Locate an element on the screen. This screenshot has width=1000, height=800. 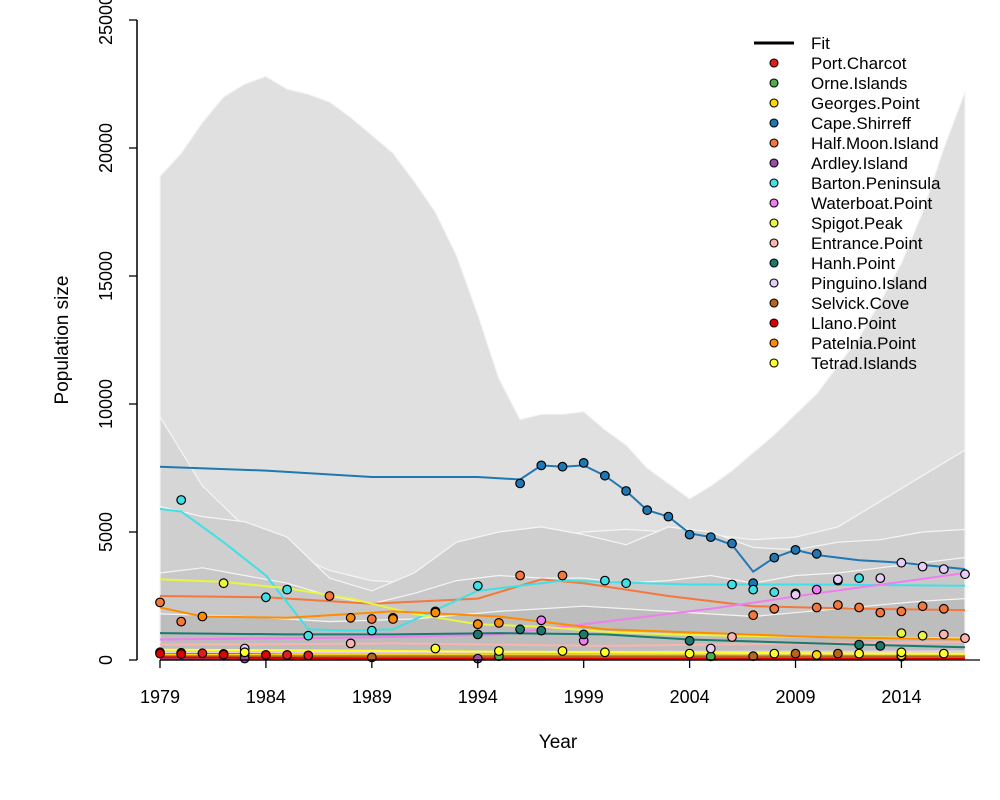
legend-label: Georges.Point is located at coordinates (865, 103).